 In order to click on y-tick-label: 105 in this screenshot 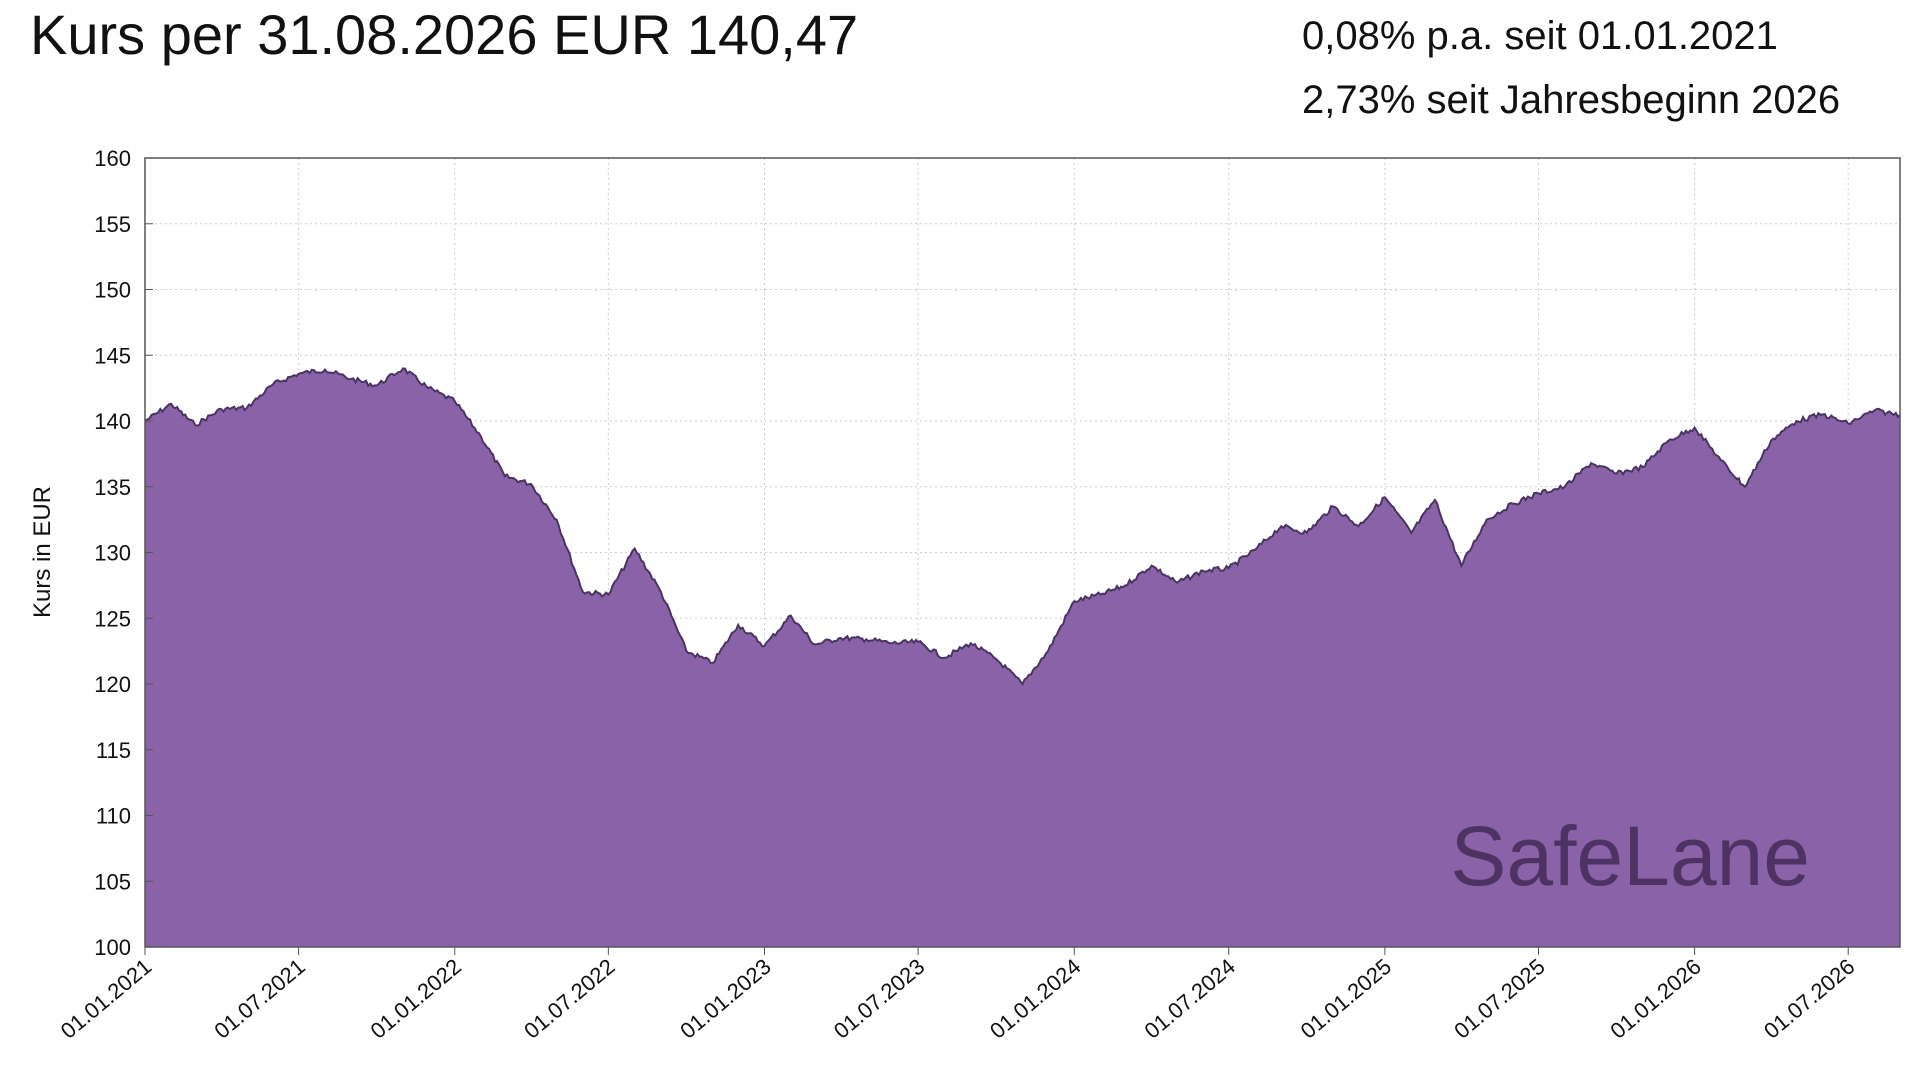, I will do `click(112, 881)`.